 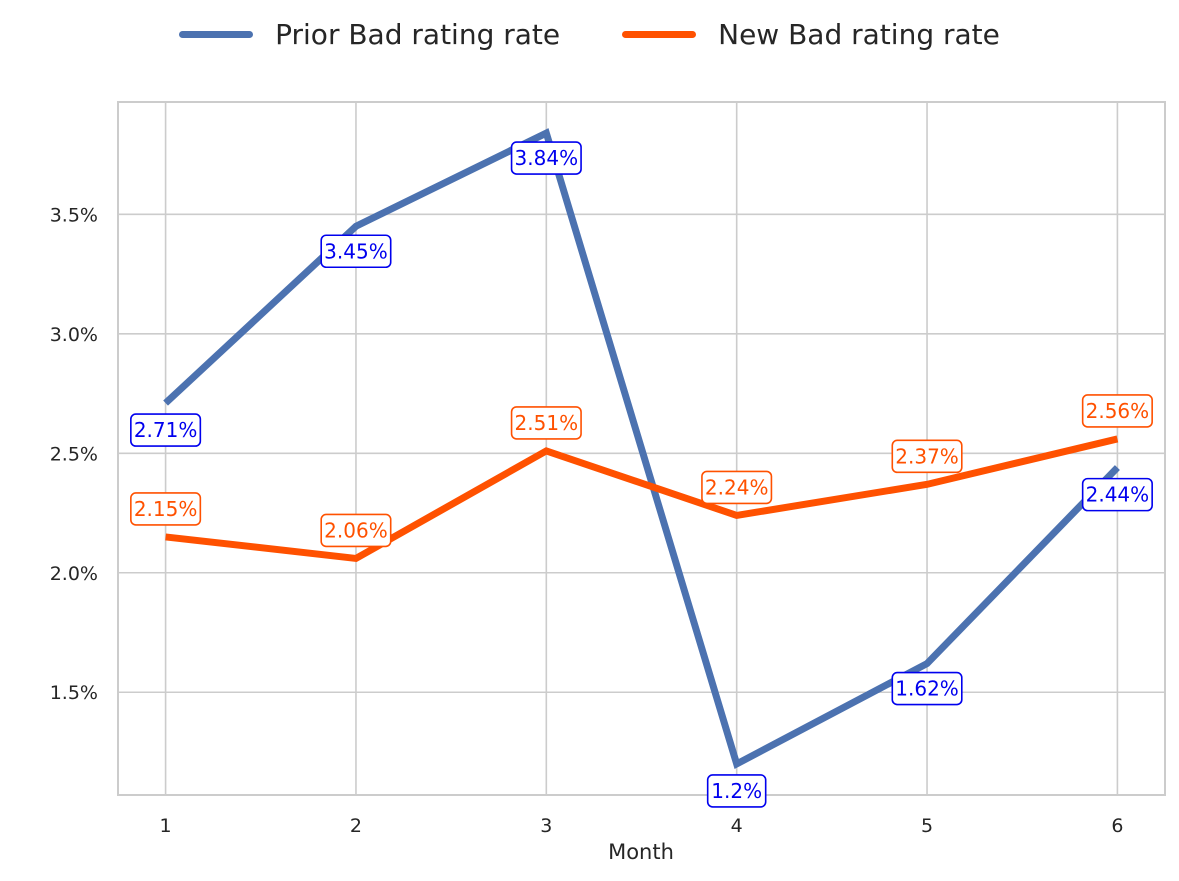 I want to click on data-label-box-s0-p4, so click(x=927, y=688).